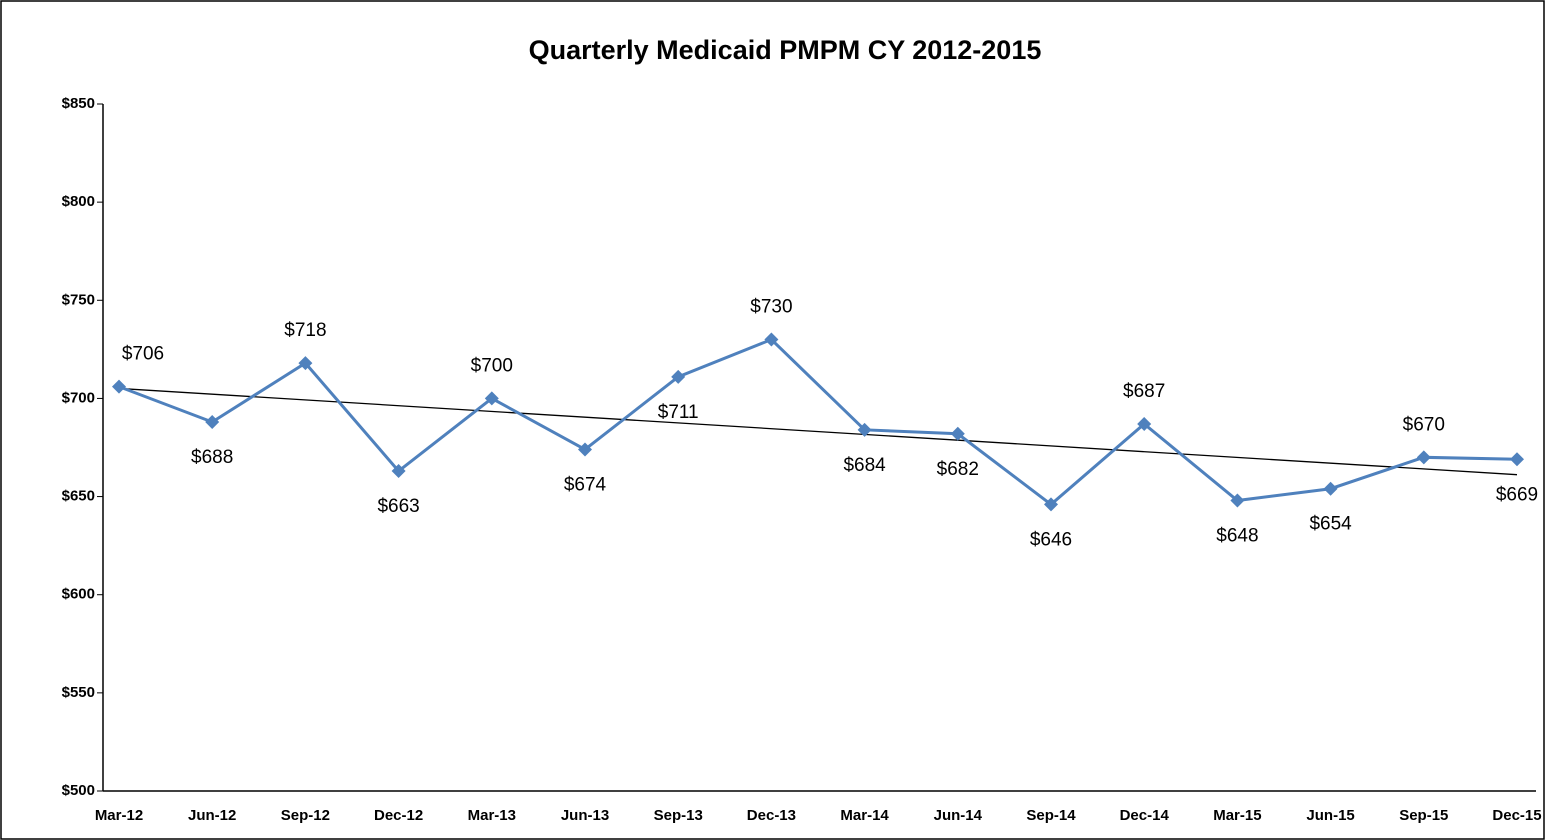 Image resolution: width=1545 pixels, height=840 pixels. Describe the element at coordinates (78, 790) in the screenshot. I see `y-tick-label: $500` at that location.